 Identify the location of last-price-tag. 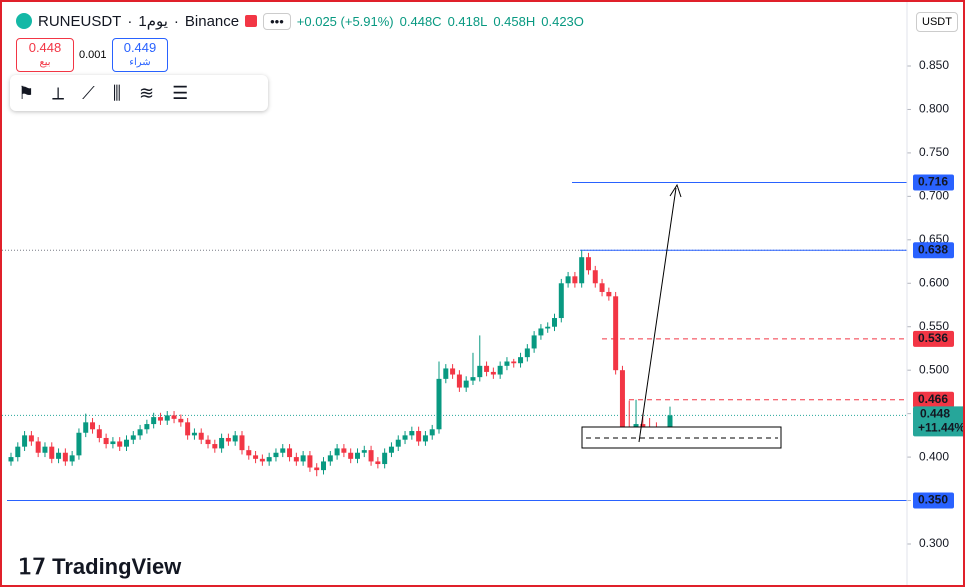
(938, 421).